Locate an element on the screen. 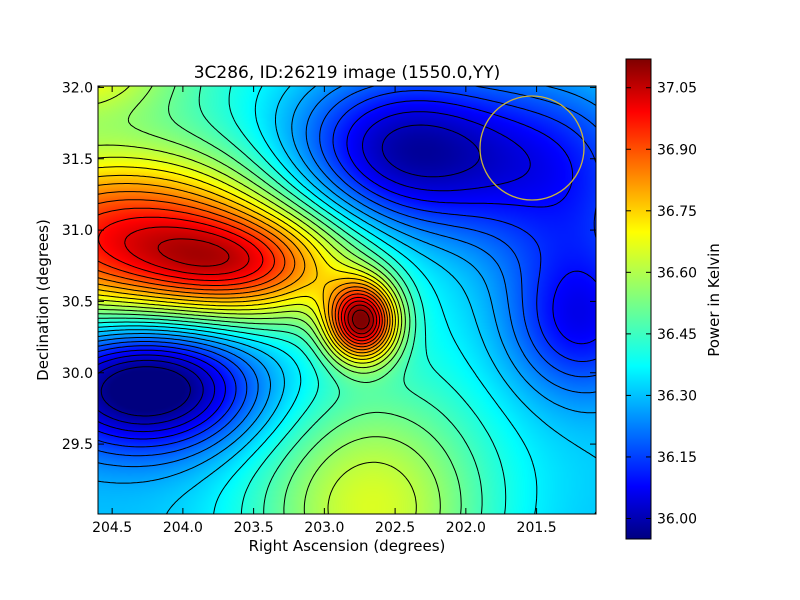 The image size is (800, 600). colorbar-tick-label: 36.60 is located at coordinates (677, 273).